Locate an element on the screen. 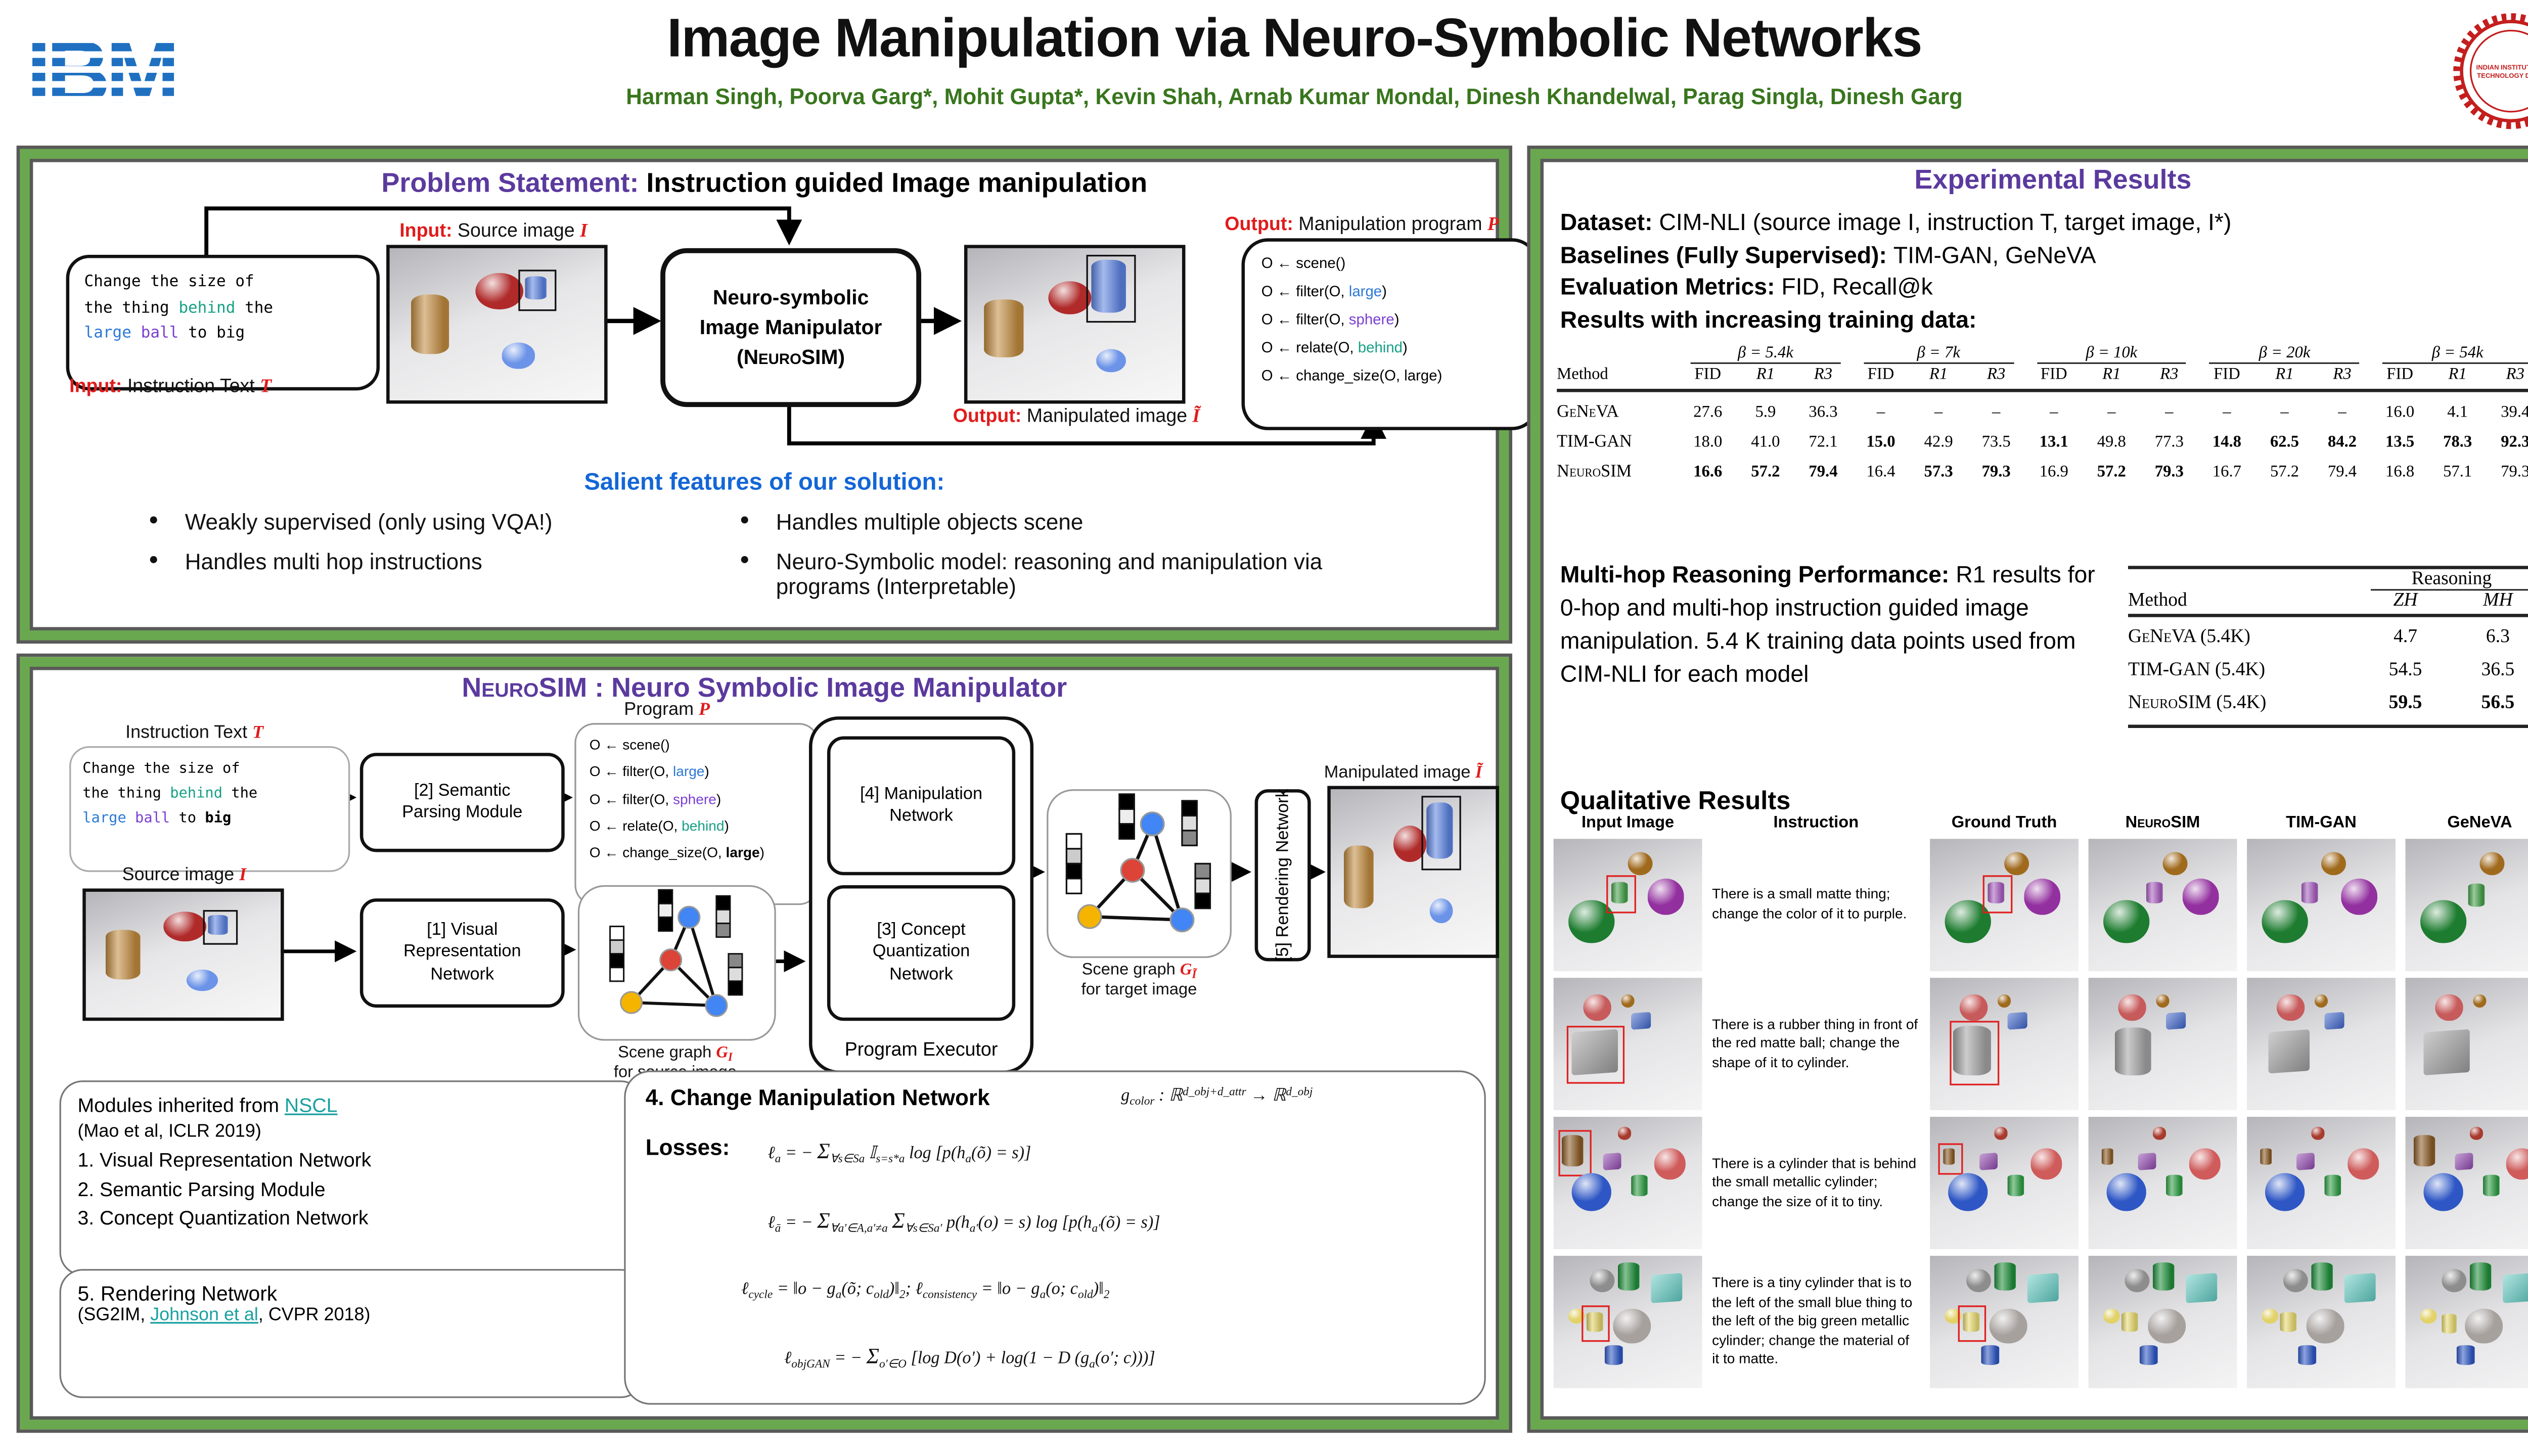 This screenshot has width=2528, height=1456. rendering-network-box: [5] Rendering Network is located at coordinates (1283, 875).